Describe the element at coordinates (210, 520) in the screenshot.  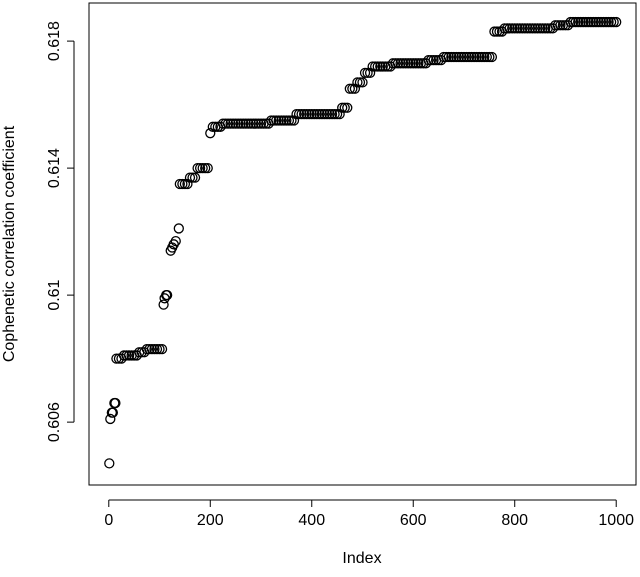
I see `x-tick-label: 200` at that location.